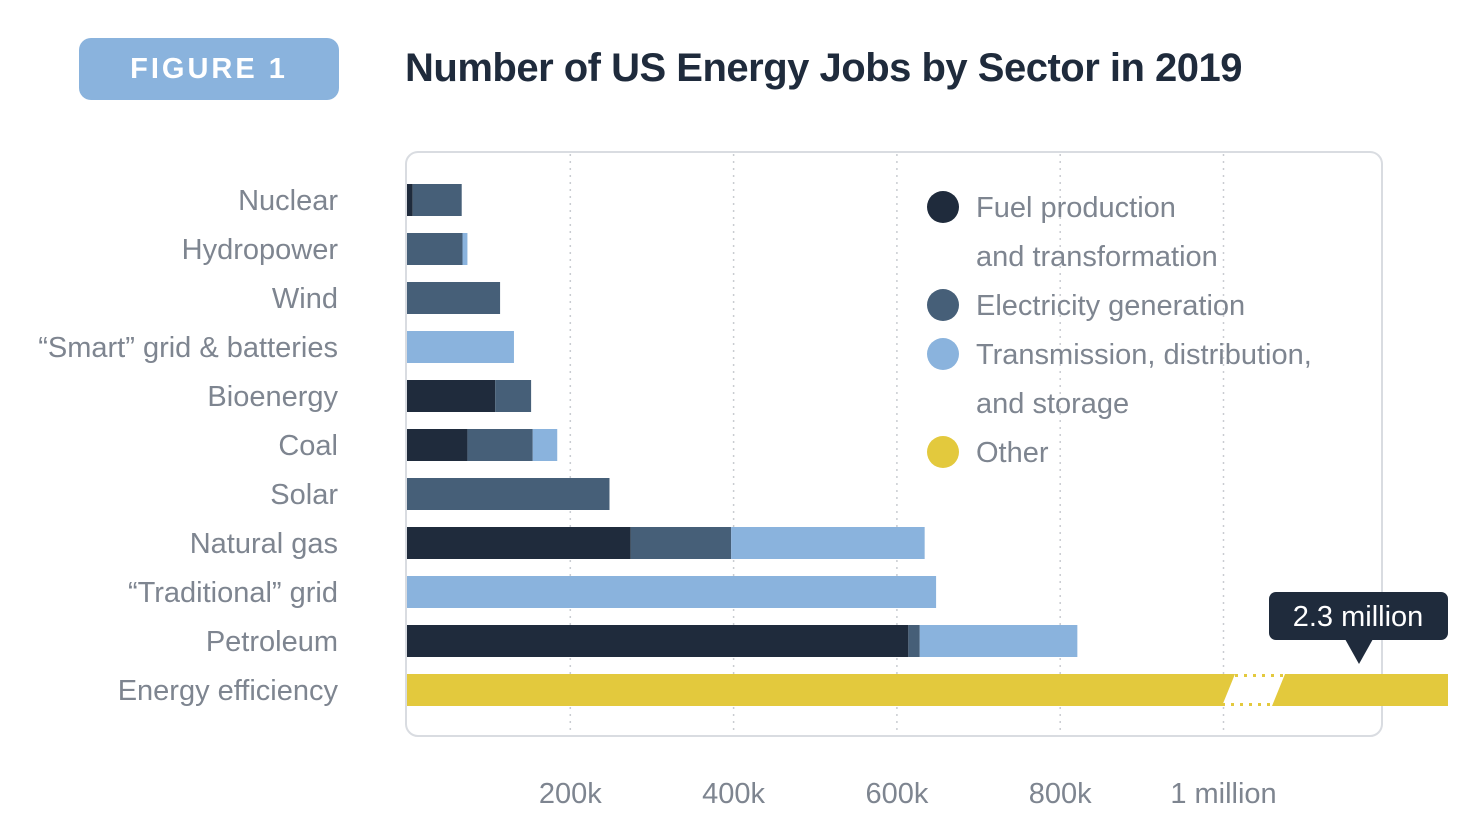  What do you see at coordinates (1110, 306) in the screenshot?
I see `legend-label: Electricity generation` at bounding box center [1110, 306].